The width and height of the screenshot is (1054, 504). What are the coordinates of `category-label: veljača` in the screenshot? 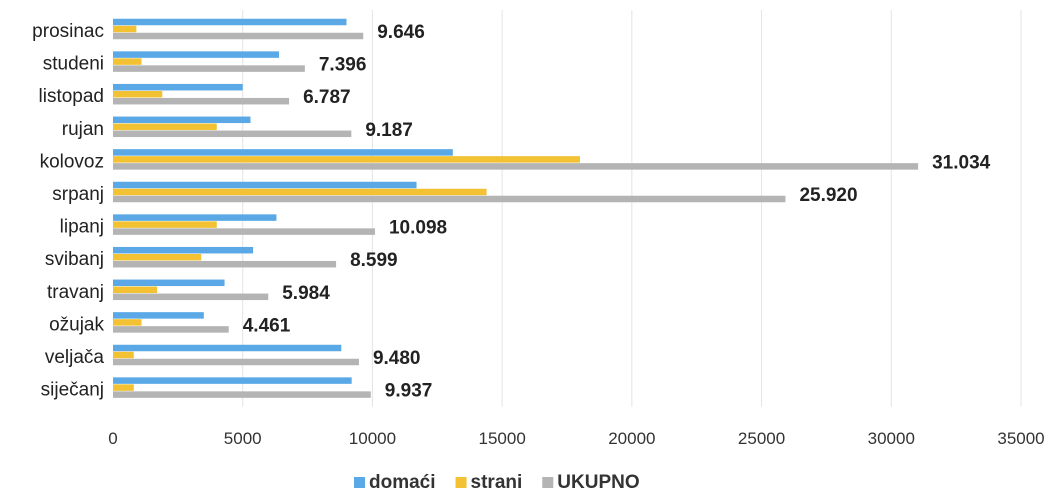 It's located at (75, 357).